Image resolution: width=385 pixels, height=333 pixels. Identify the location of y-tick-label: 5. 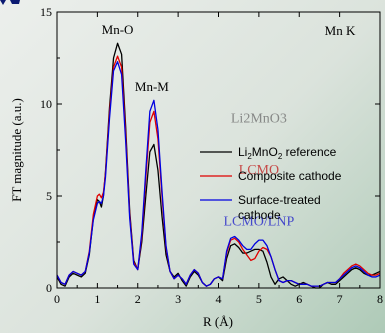
(49, 196).